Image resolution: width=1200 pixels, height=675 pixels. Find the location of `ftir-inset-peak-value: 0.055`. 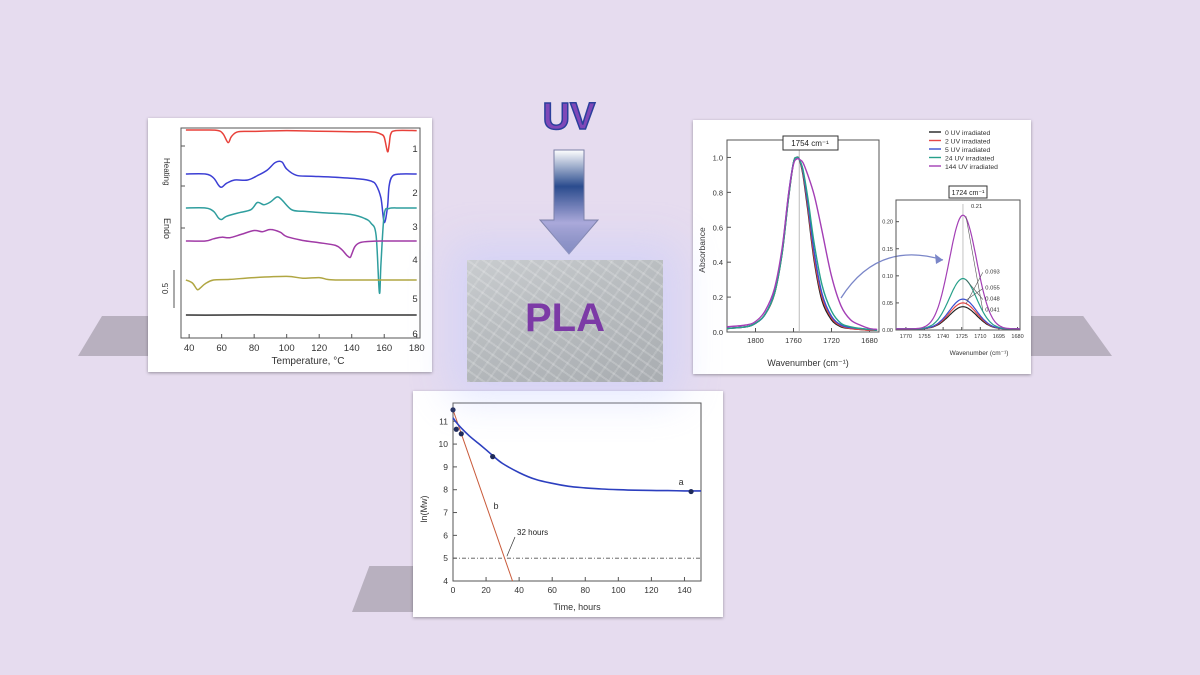

ftir-inset-peak-value: 0.055 is located at coordinates (992, 289).